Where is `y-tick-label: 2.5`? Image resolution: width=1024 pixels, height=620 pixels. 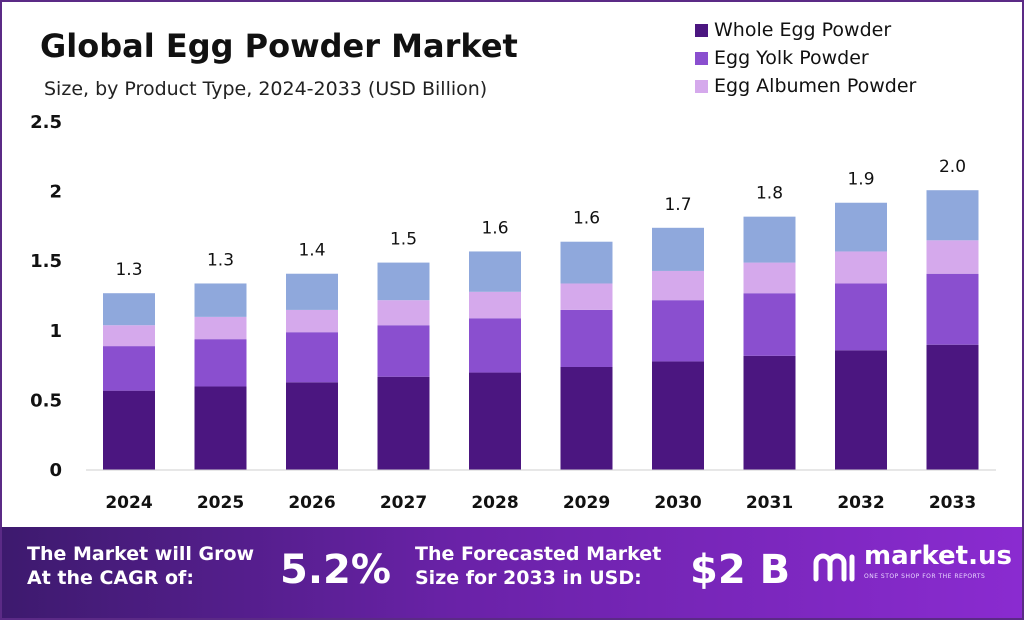 y-tick-label: 2.5 is located at coordinates (46, 122).